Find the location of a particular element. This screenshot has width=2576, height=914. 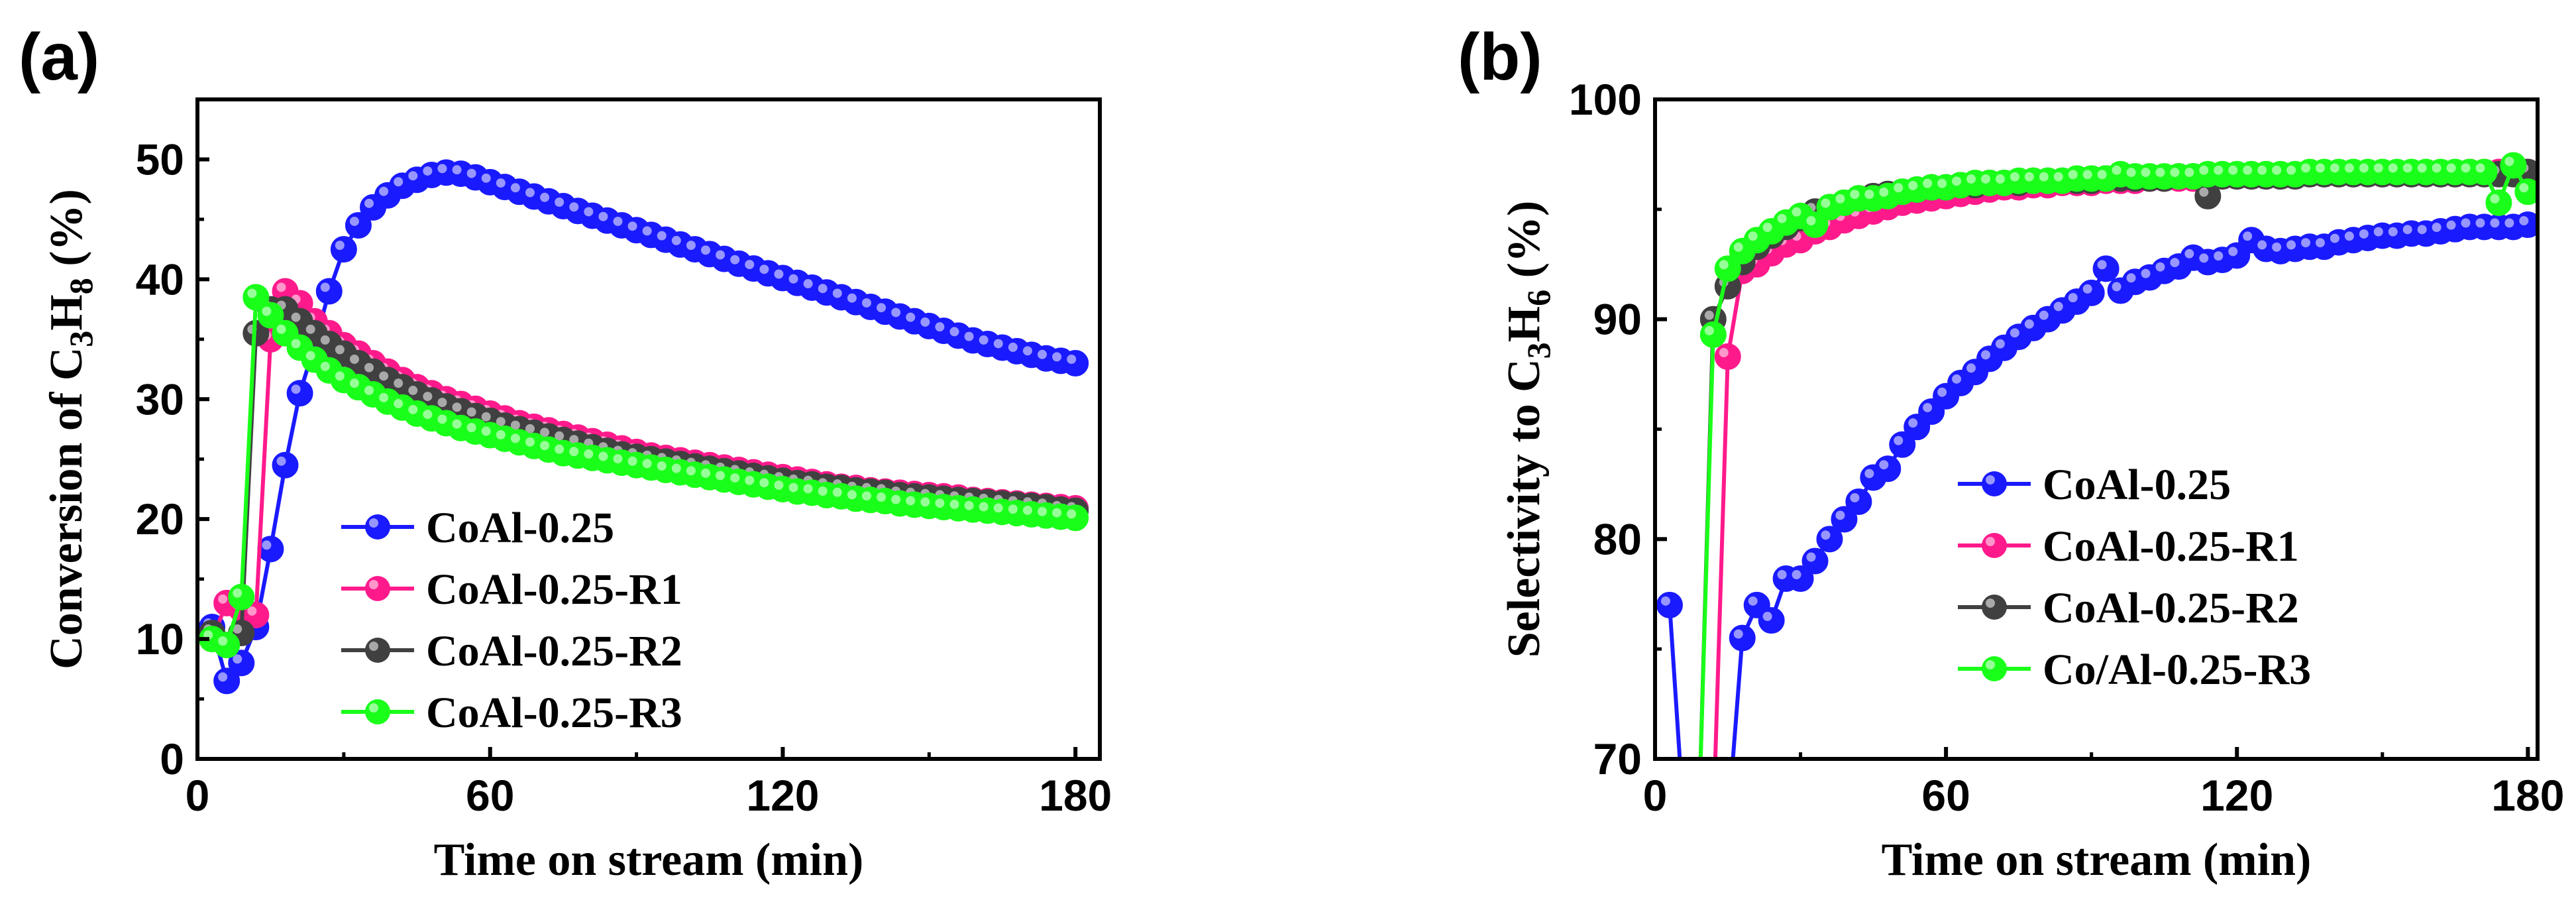

a-legend-label: CoAl-0.25-R3 is located at coordinates (554, 713).